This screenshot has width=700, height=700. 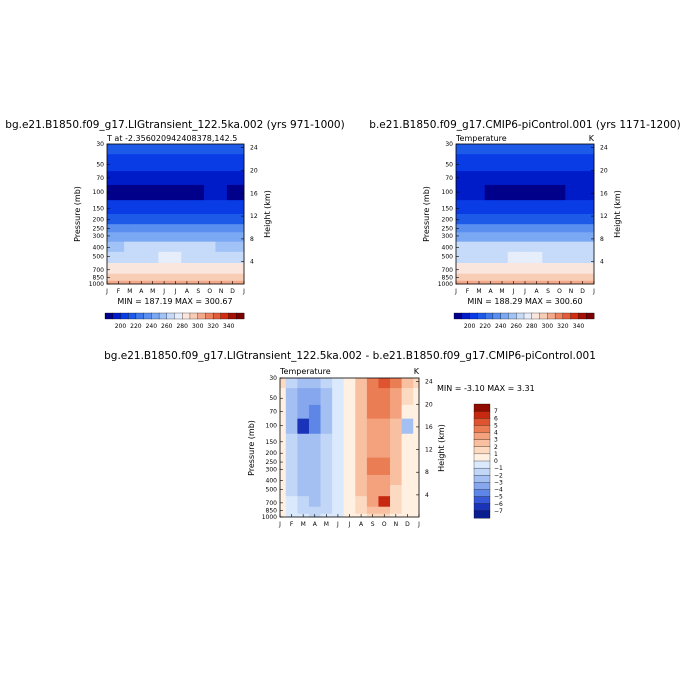 What do you see at coordinates (99, 247) in the screenshot?
I see `y-tick-label: 400` at bounding box center [99, 247].